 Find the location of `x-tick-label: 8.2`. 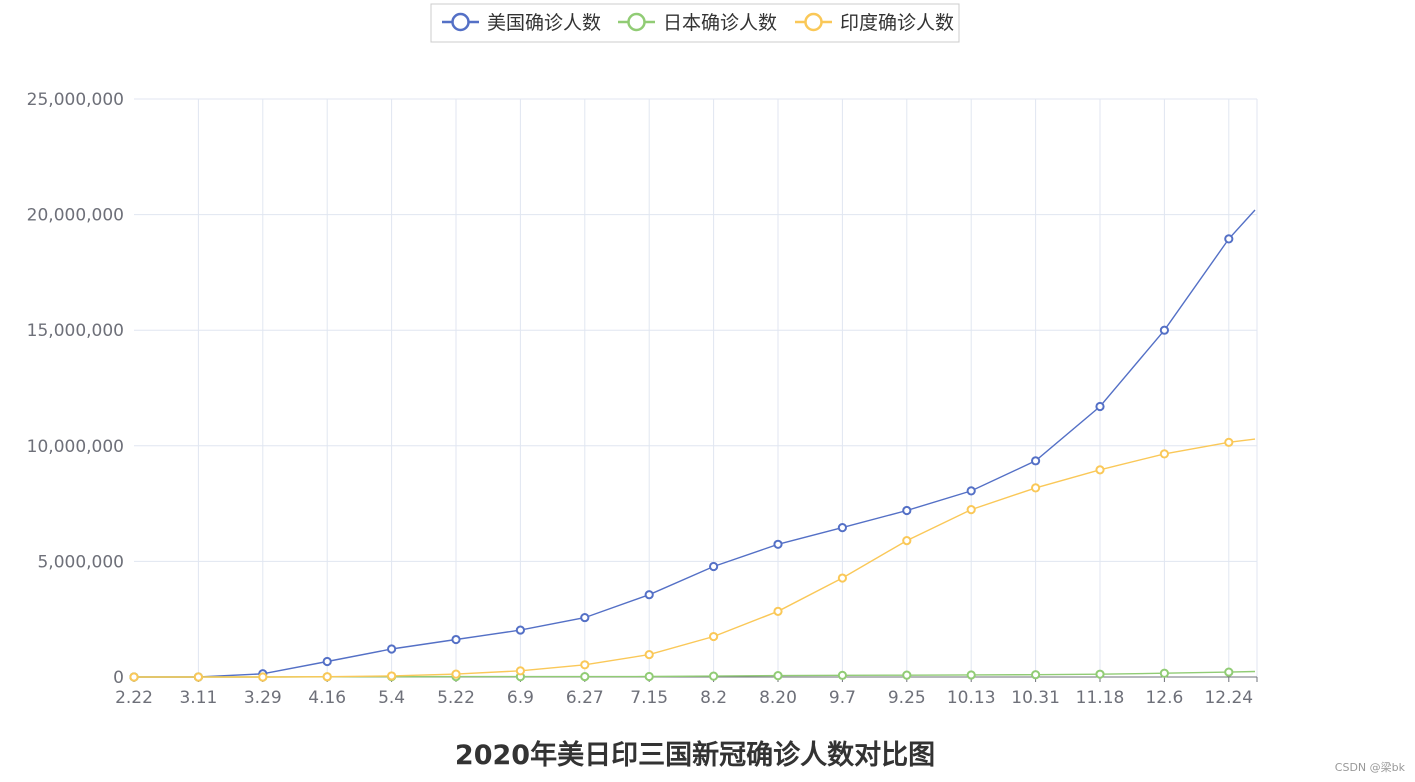

x-tick-label: 8.2 is located at coordinates (713, 698).